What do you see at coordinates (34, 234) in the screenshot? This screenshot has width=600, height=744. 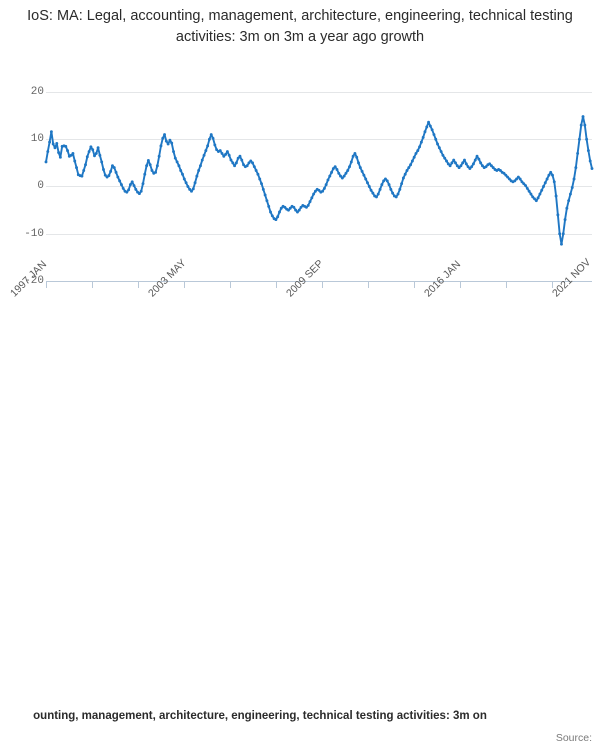 I see `y-tick-label-neg10: -10` at bounding box center [34, 234].